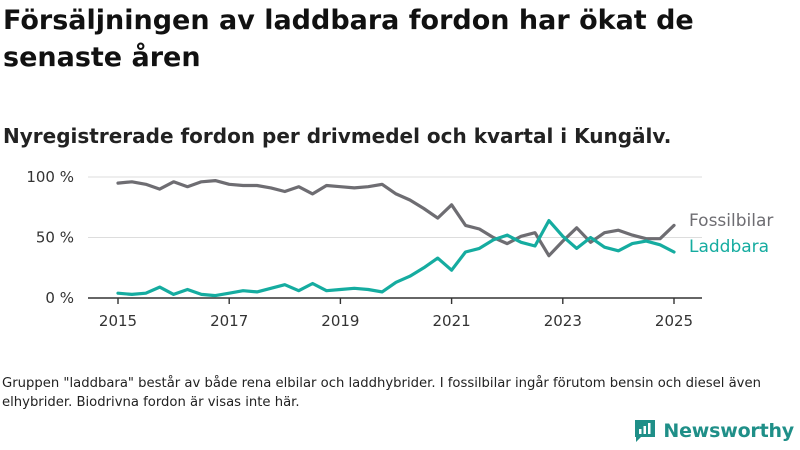 The width and height of the screenshot is (800, 450). What do you see at coordinates (118, 321) in the screenshot?
I see `x-tick-label: 2015` at bounding box center [118, 321].